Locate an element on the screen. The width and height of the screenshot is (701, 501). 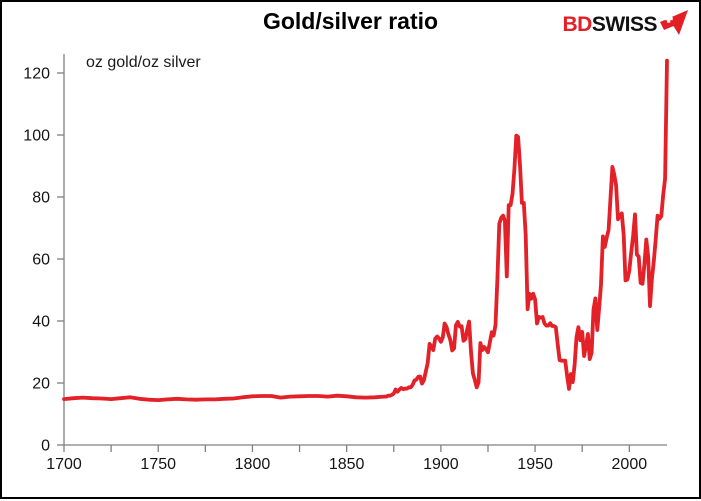
logo-text-swiss: SWISS is located at coordinates (624, 24).